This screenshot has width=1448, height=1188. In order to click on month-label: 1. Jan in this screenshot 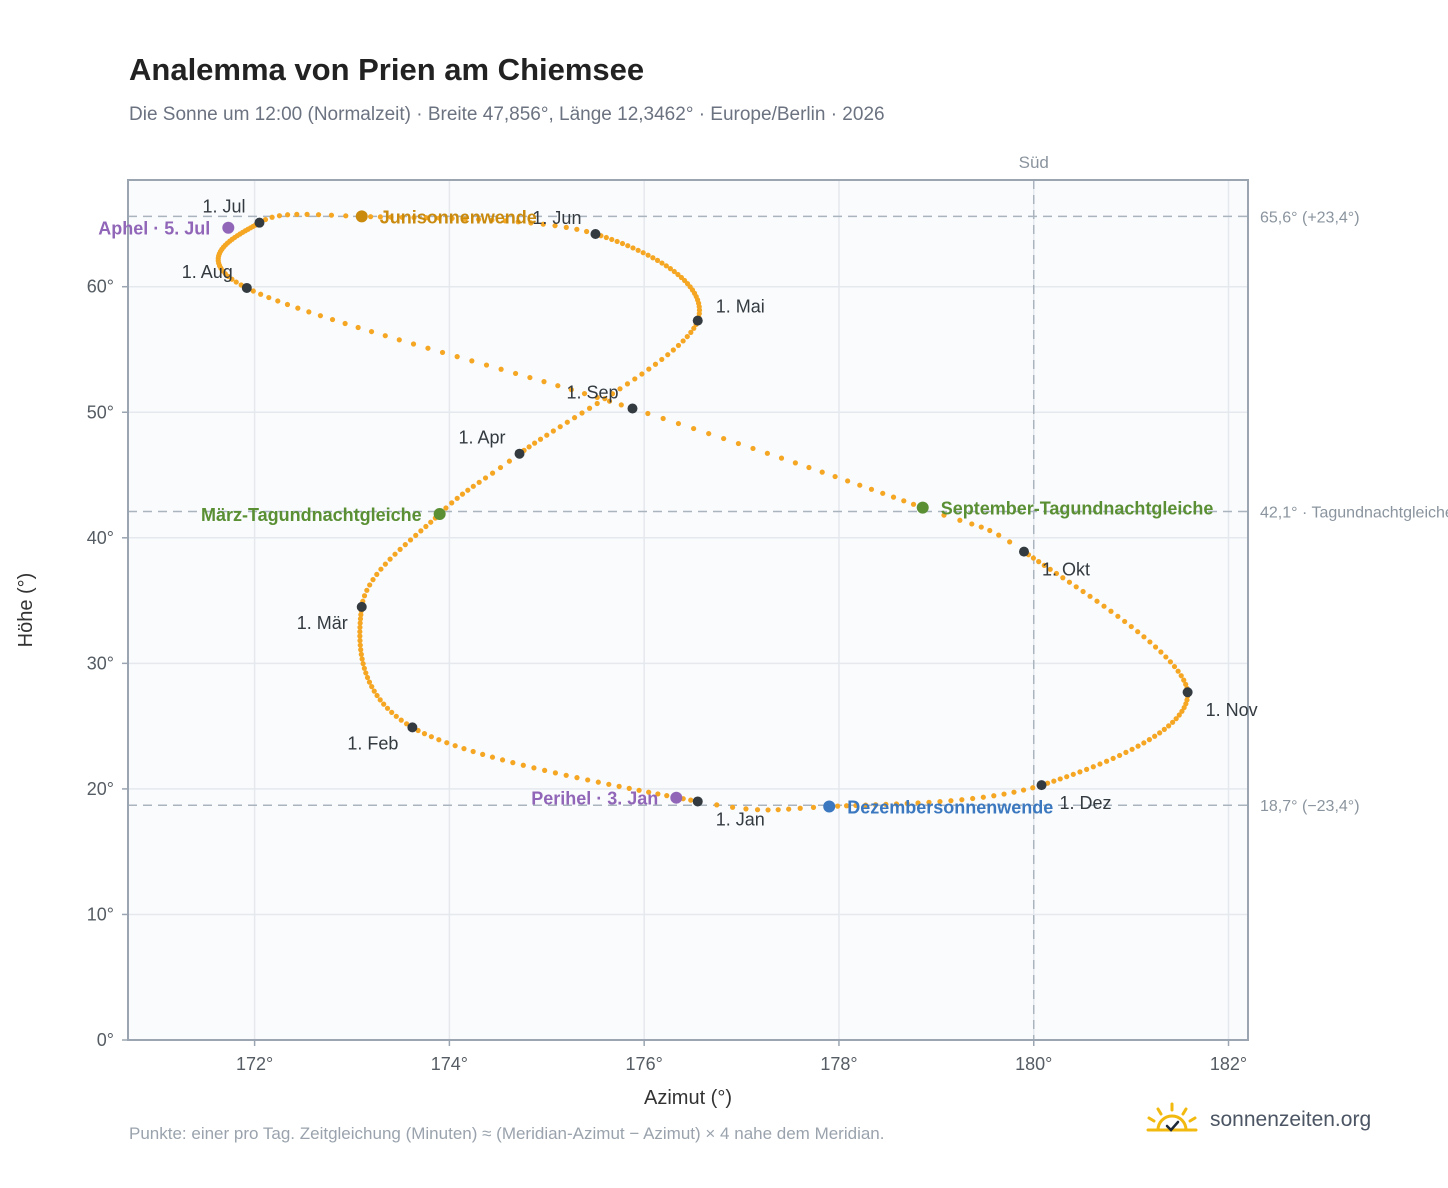, I will do `click(740, 819)`.